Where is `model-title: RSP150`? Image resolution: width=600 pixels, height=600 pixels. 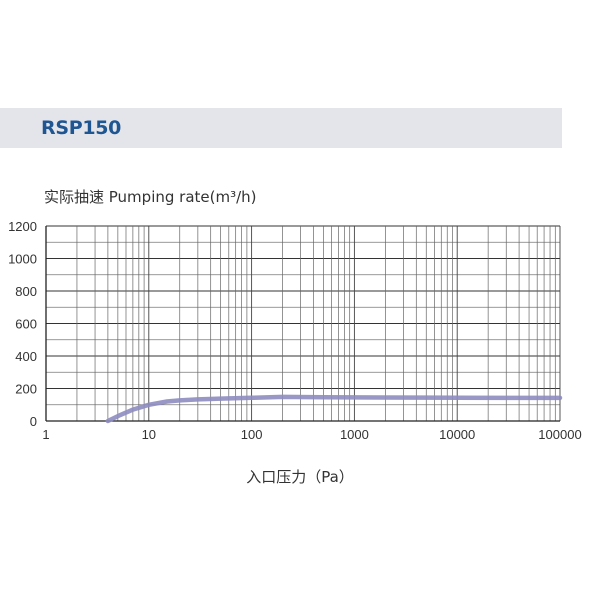
model-title: RSP150 is located at coordinates (81, 128).